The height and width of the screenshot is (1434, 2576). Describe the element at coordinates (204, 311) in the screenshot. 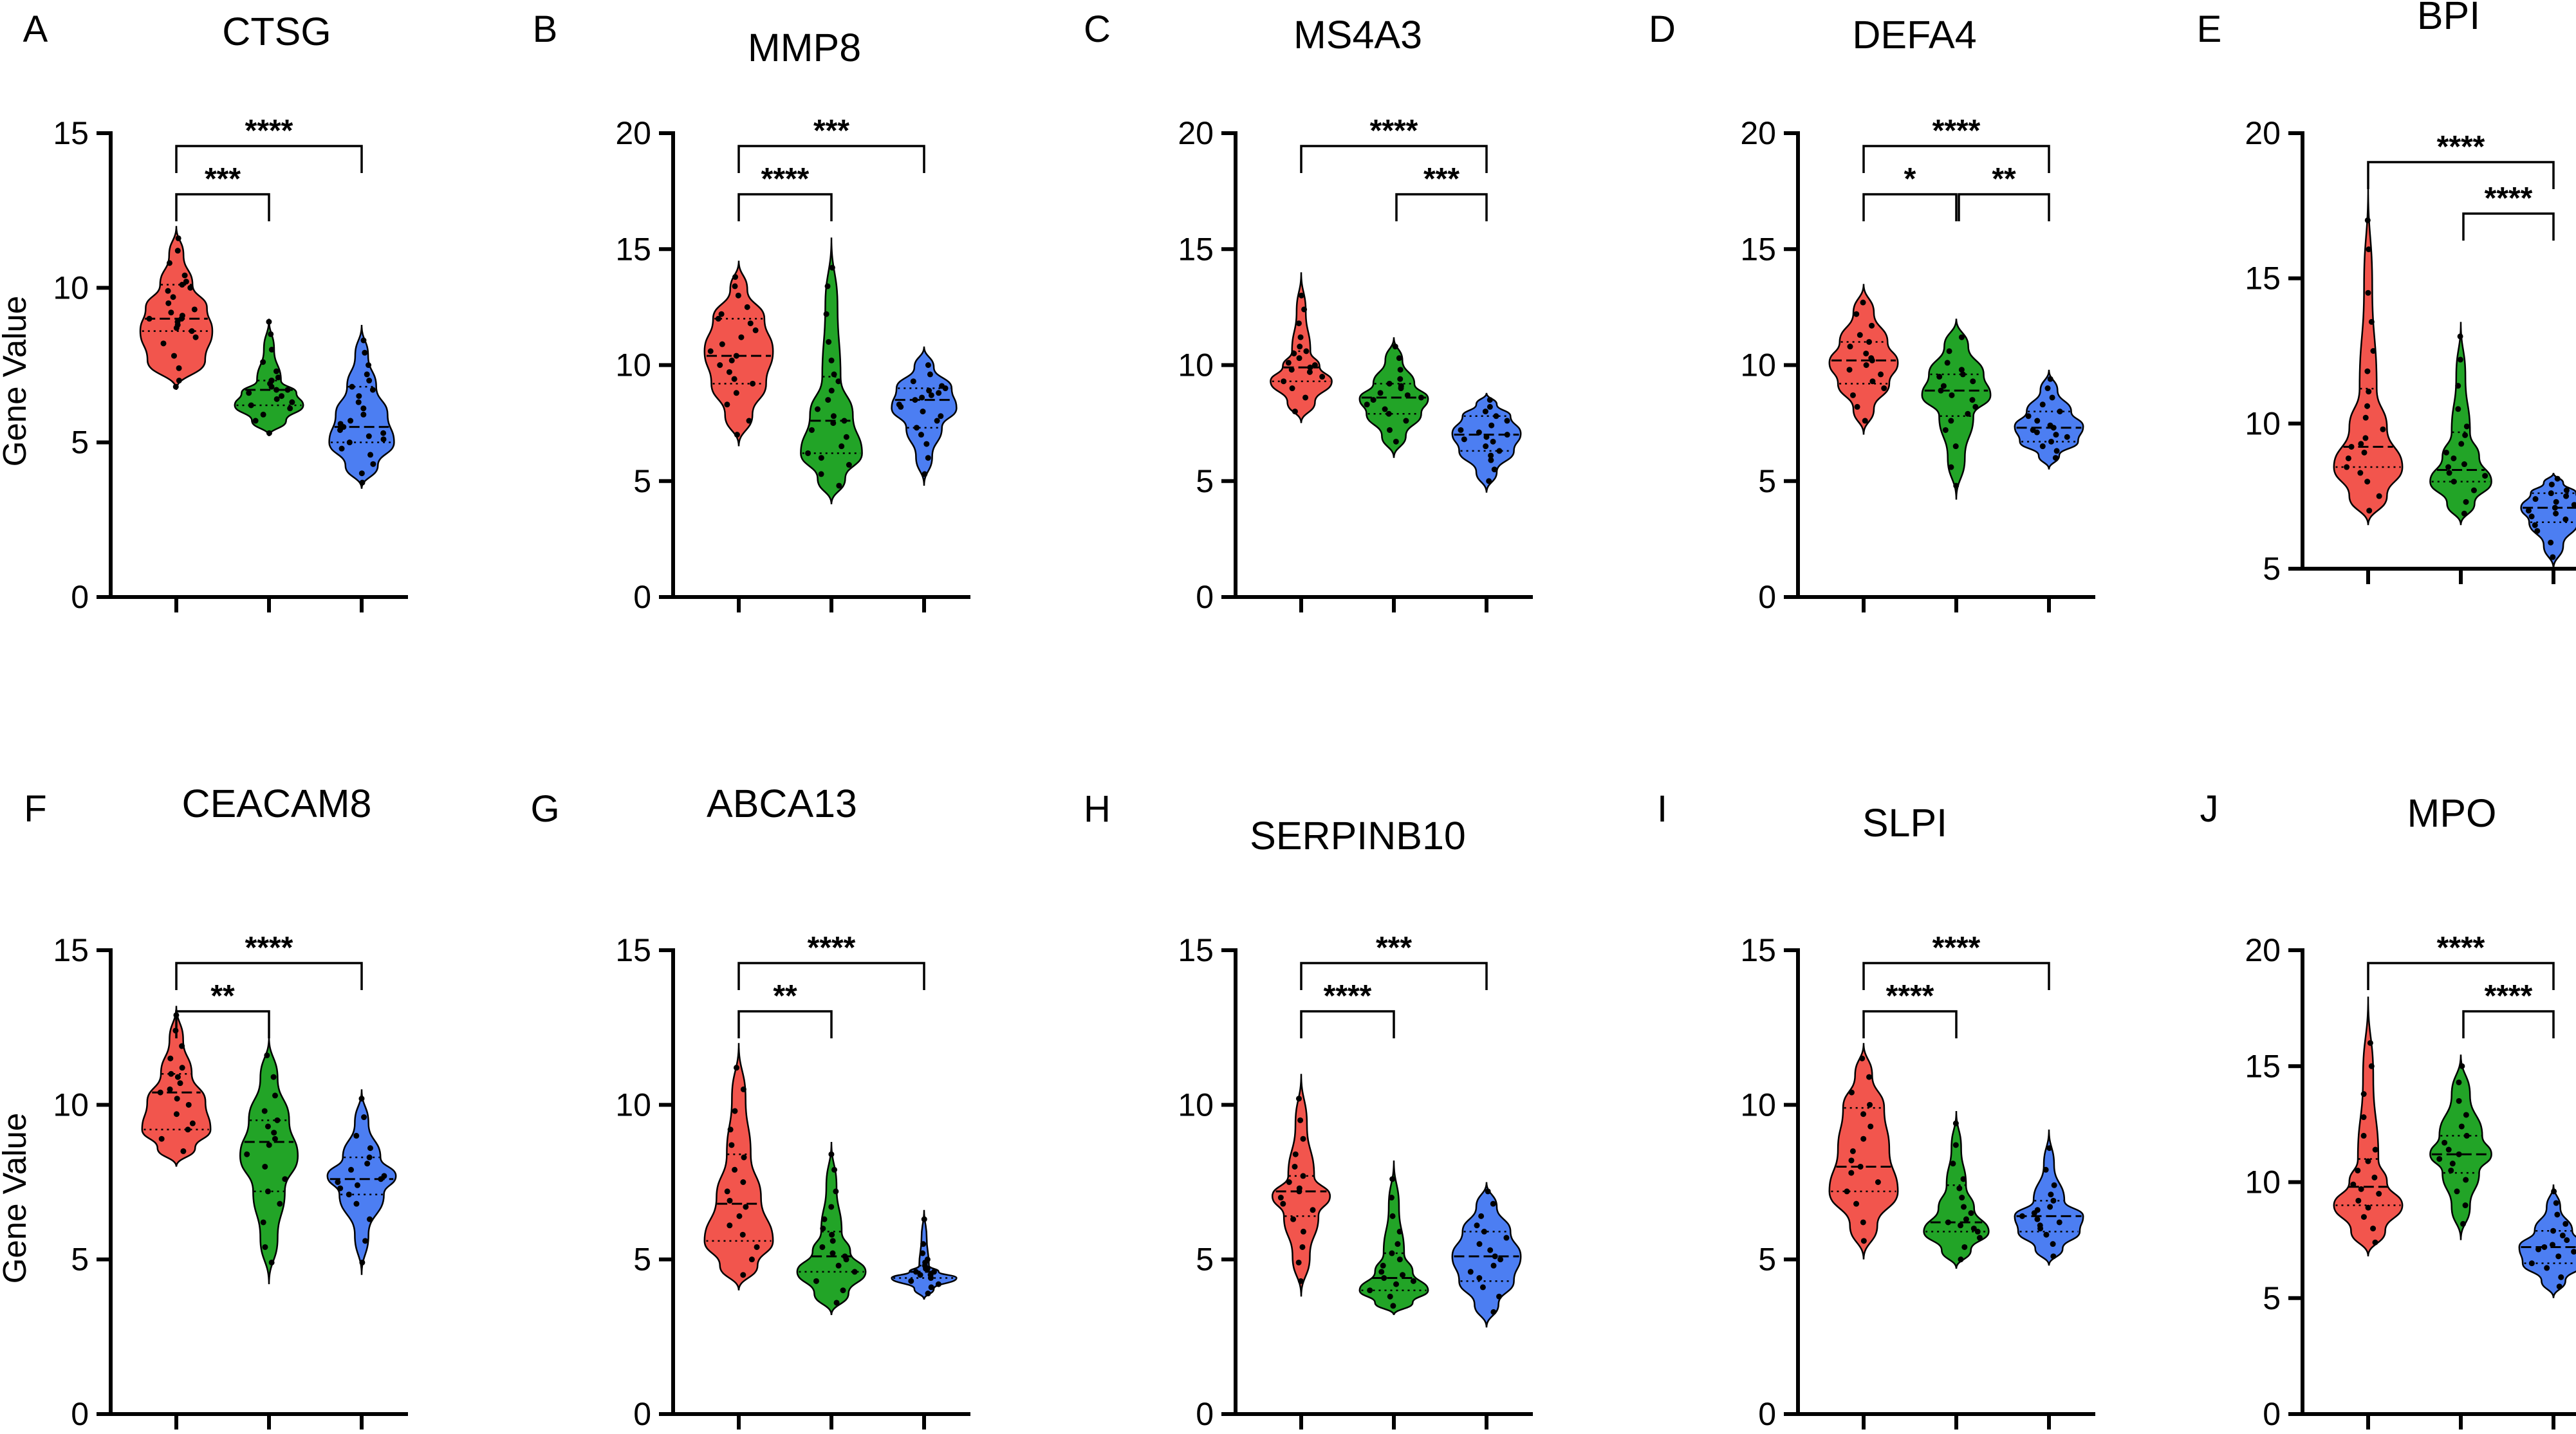

I see `panel-a: A CTSG 0 5 10 15 Gene Value *******` at that location.